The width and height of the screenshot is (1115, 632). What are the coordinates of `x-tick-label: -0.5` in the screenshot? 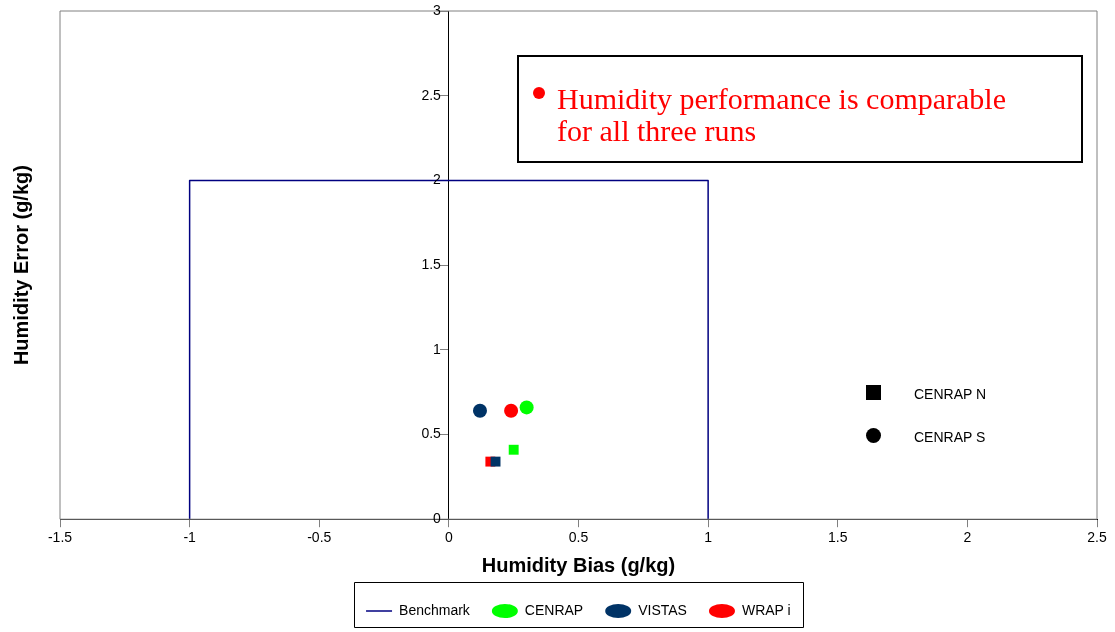 It's located at (319, 537).